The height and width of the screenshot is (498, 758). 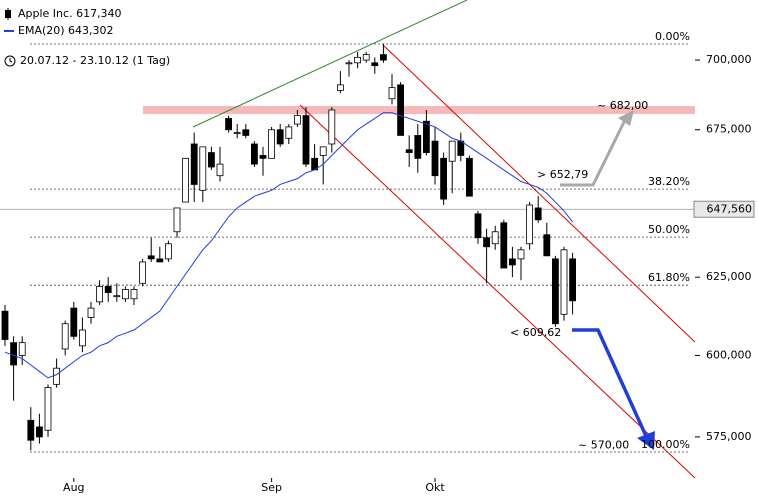 What do you see at coordinates (729, 354) in the screenshot?
I see `y-tick-label: 600,000` at bounding box center [729, 354].